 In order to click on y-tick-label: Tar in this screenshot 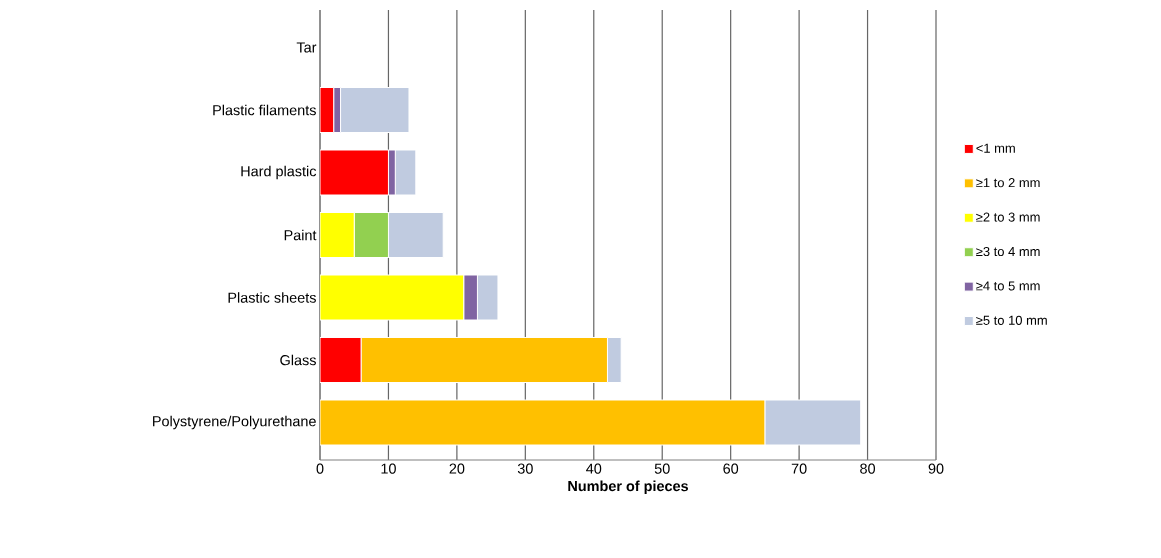, I will do `click(306, 47)`.